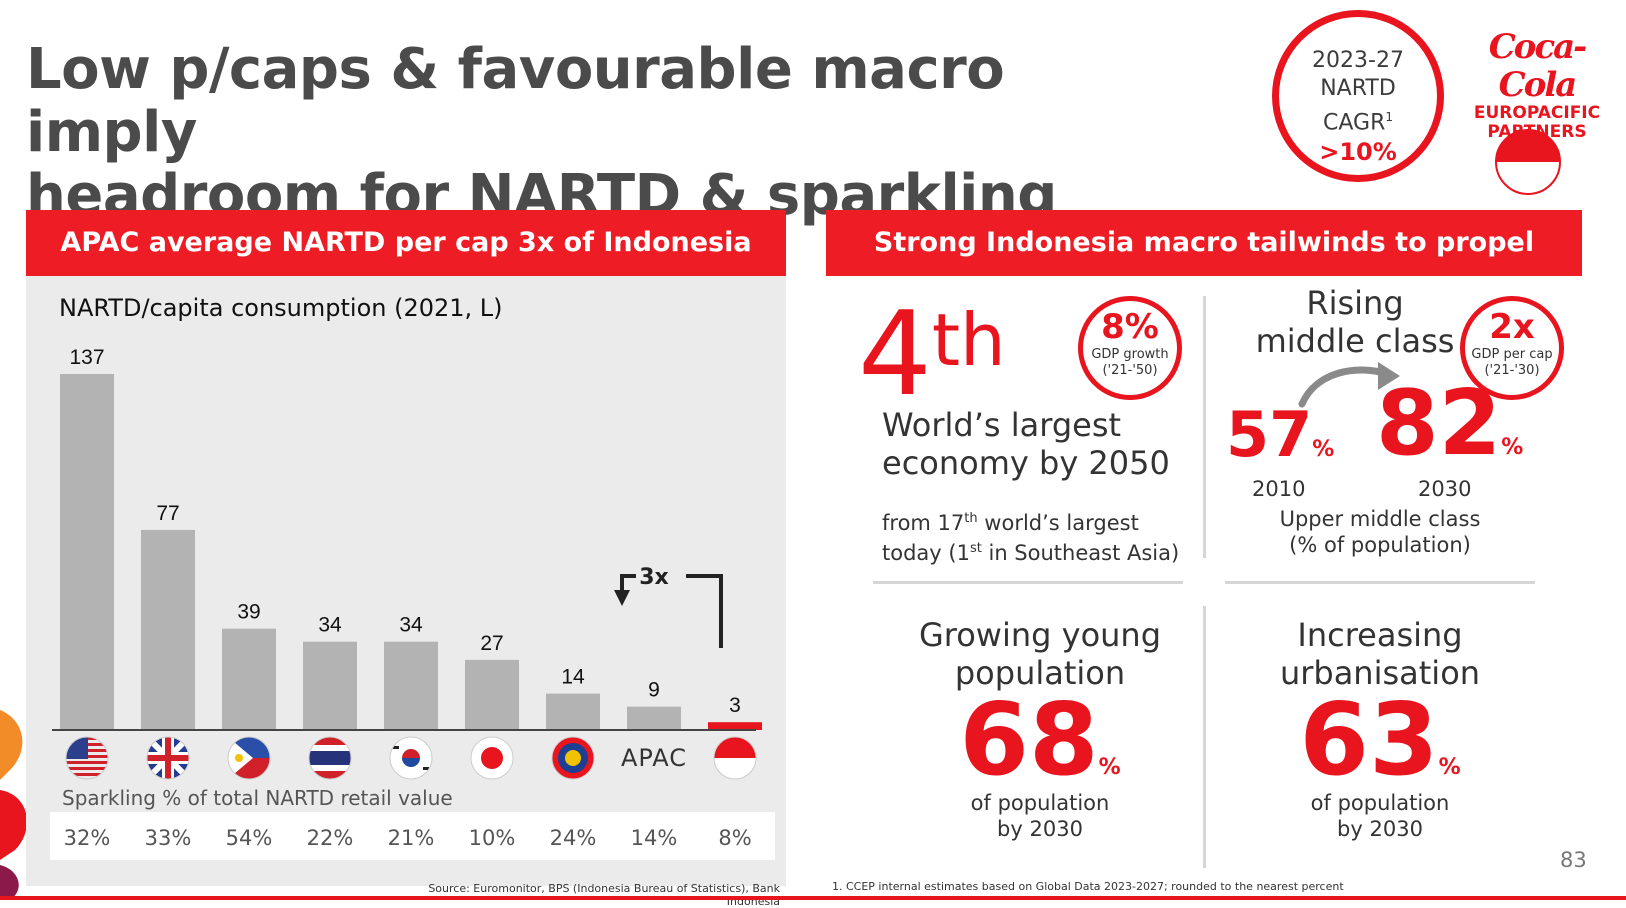  What do you see at coordinates (813, 898) in the screenshot?
I see `bottom-accent-bar` at bounding box center [813, 898].